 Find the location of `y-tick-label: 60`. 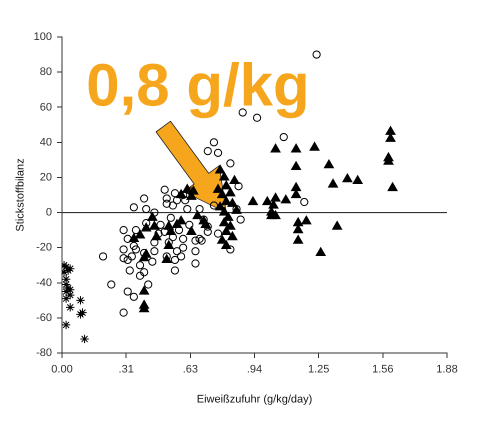

y-tick-label: 60 is located at coordinates (46, 107).